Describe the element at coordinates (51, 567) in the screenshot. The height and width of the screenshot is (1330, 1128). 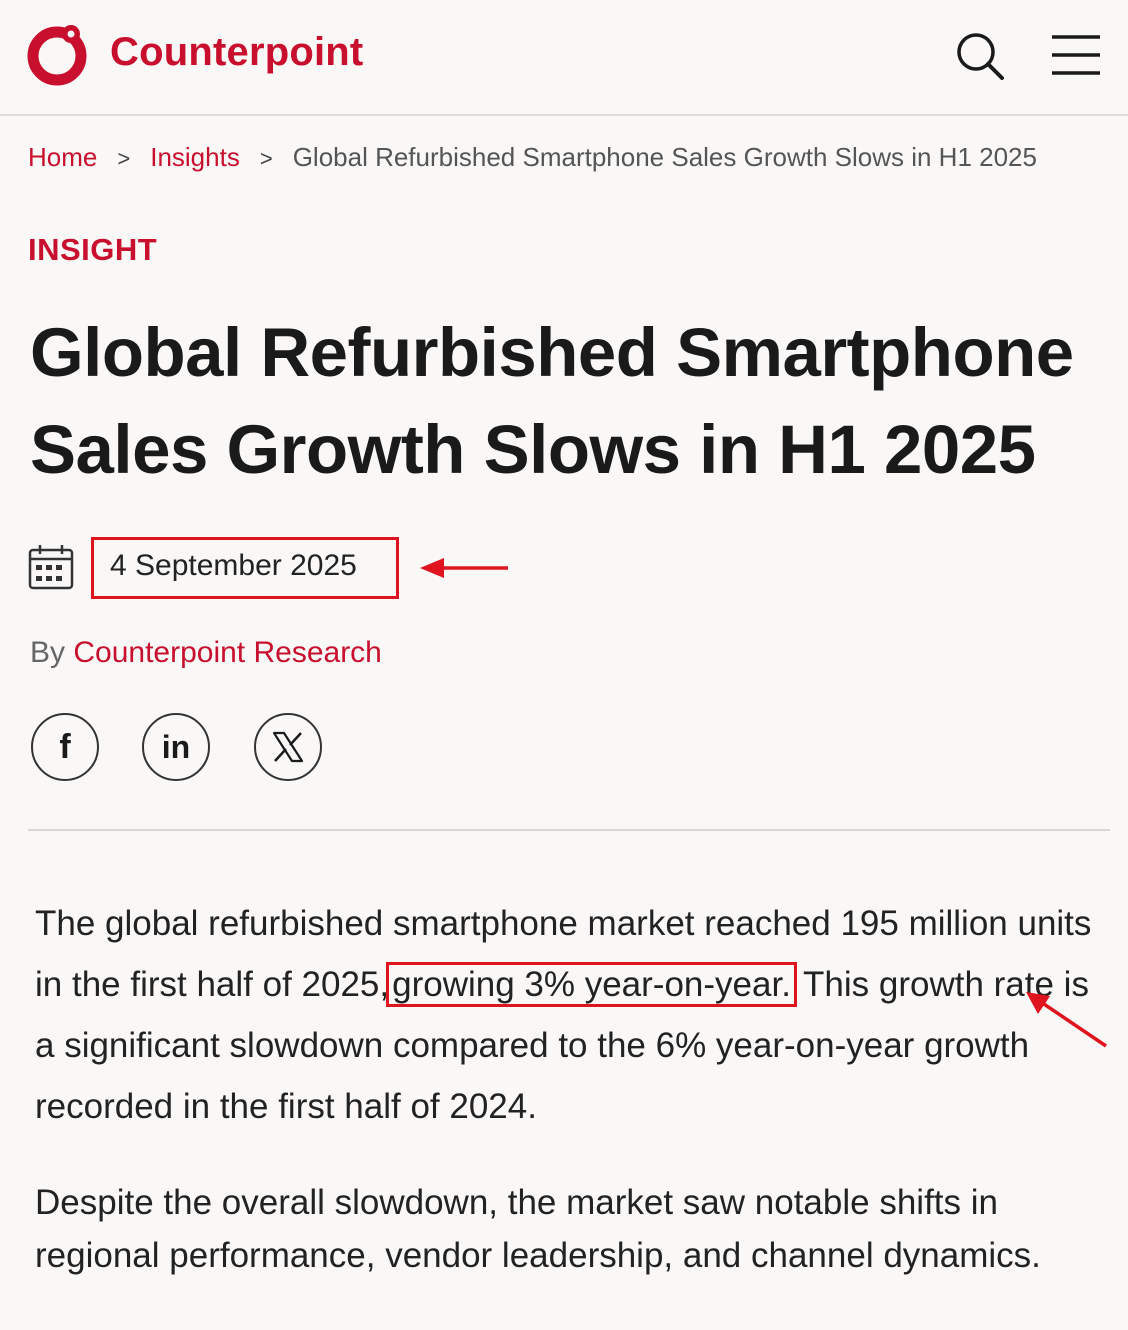
I see `calendar-icon` at that location.